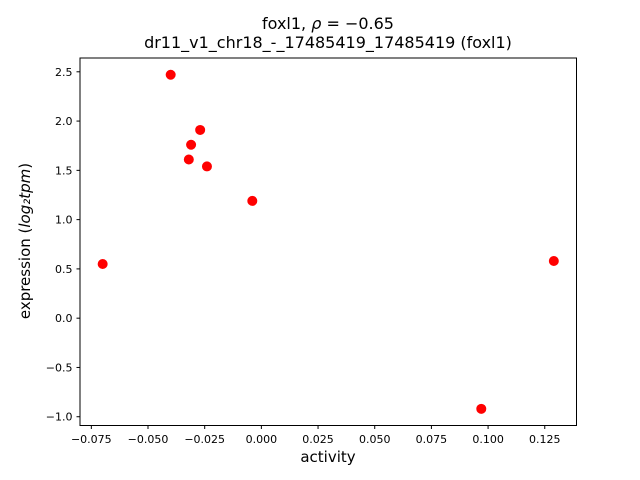 This screenshot has height=480, width=640. I want to click on x-tick-label: 0.125, so click(545, 439).